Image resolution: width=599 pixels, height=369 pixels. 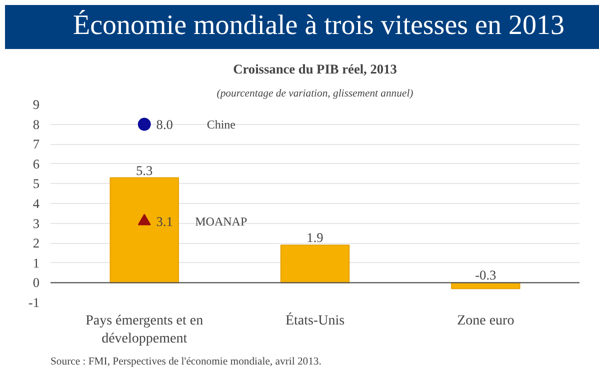 I want to click on text: Chine, so click(x=221, y=124).